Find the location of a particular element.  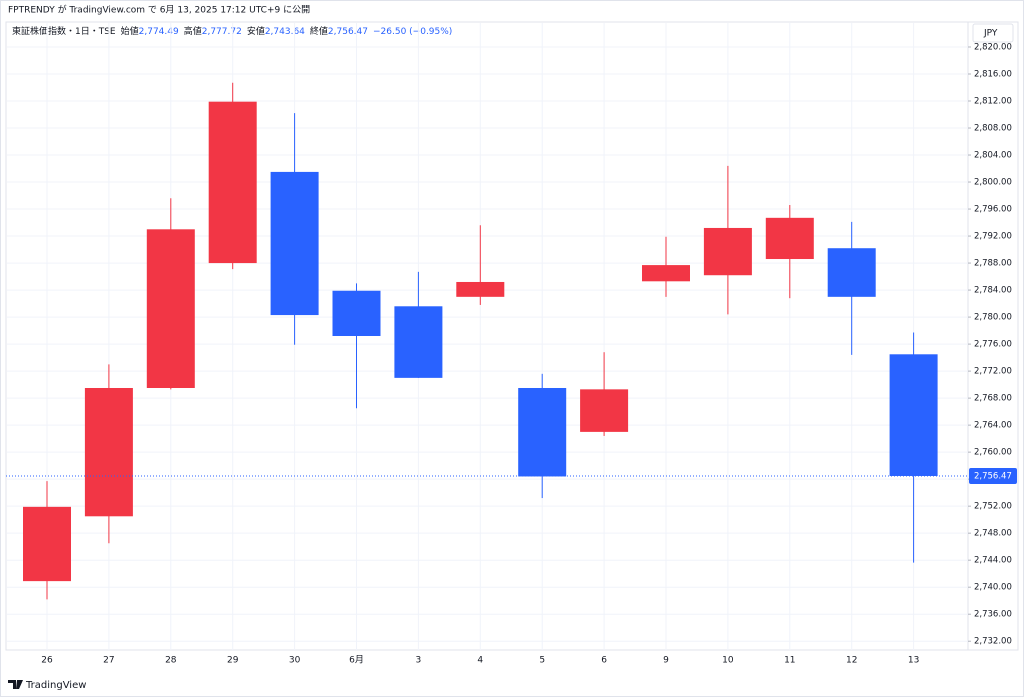

y-tick-label: 2,744.00 is located at coordinates (993, 561).